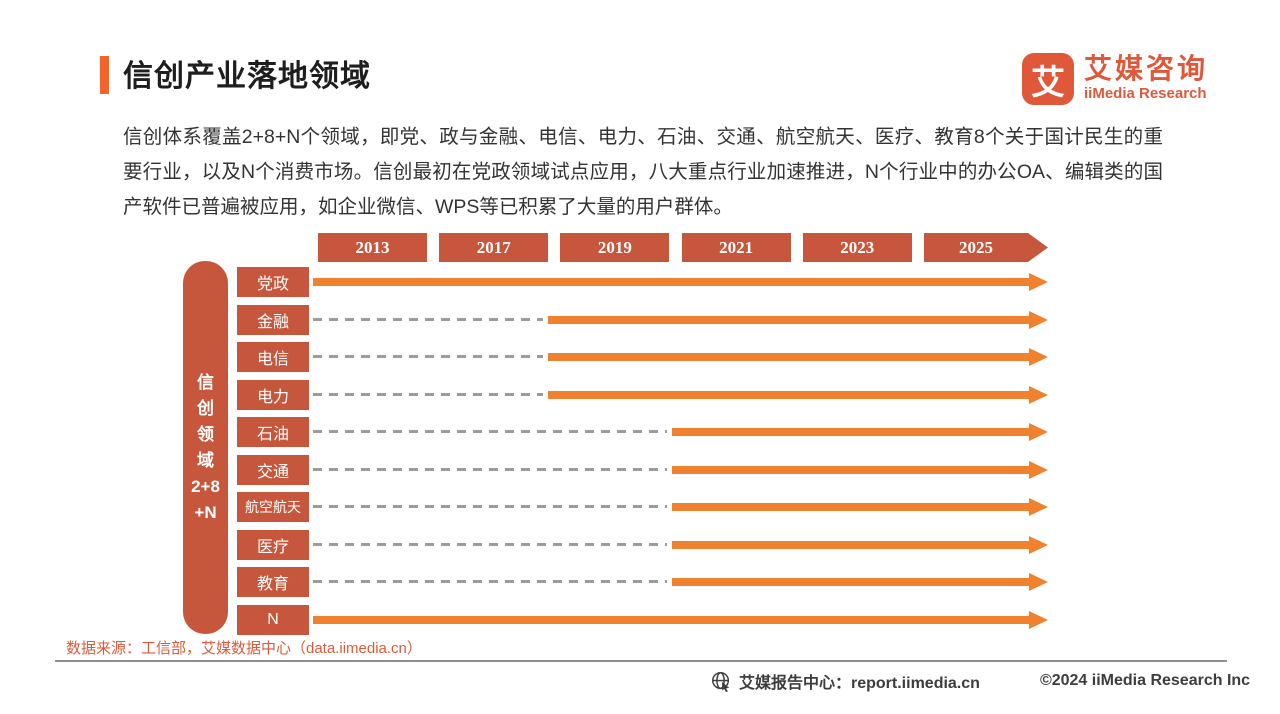 Image resolution: width=1280 pixels, height=714 pixels. I want to click on y-axis-label-line: 2+8, so click(205, 486).